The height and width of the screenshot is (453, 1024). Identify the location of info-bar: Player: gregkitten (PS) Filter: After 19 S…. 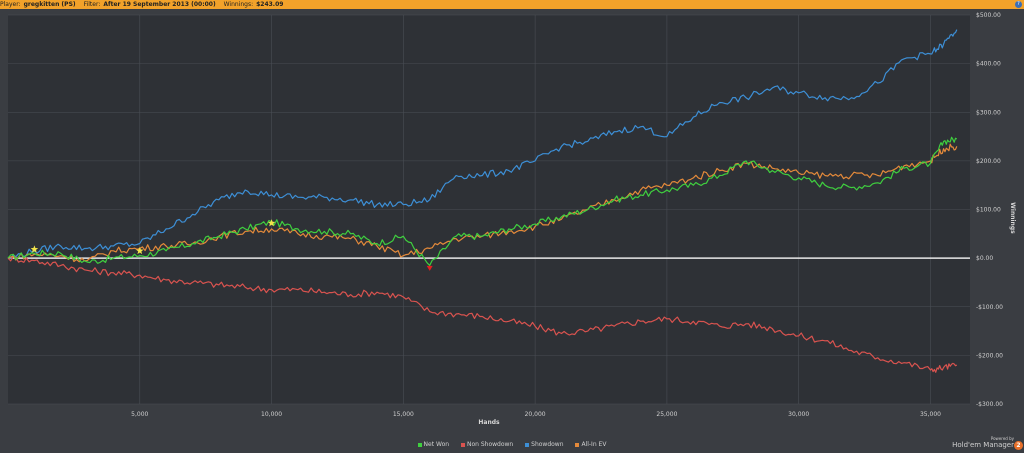
(512, 4).